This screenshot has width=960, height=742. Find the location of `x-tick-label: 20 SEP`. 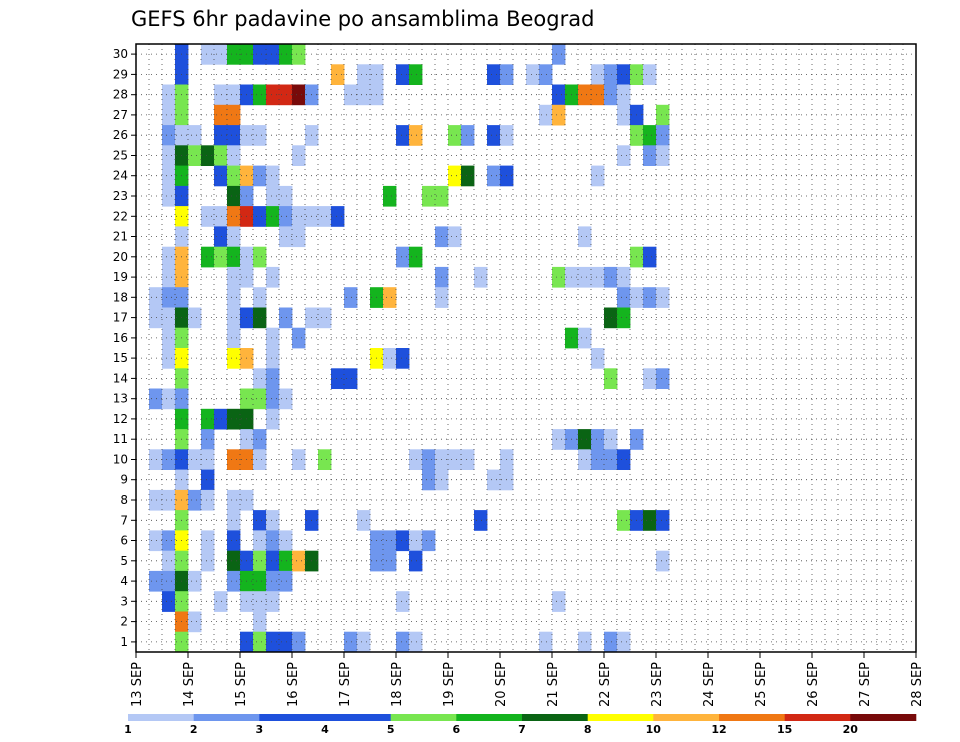

x-tick-label: 20 SEP is located at coordinates (501, 684).